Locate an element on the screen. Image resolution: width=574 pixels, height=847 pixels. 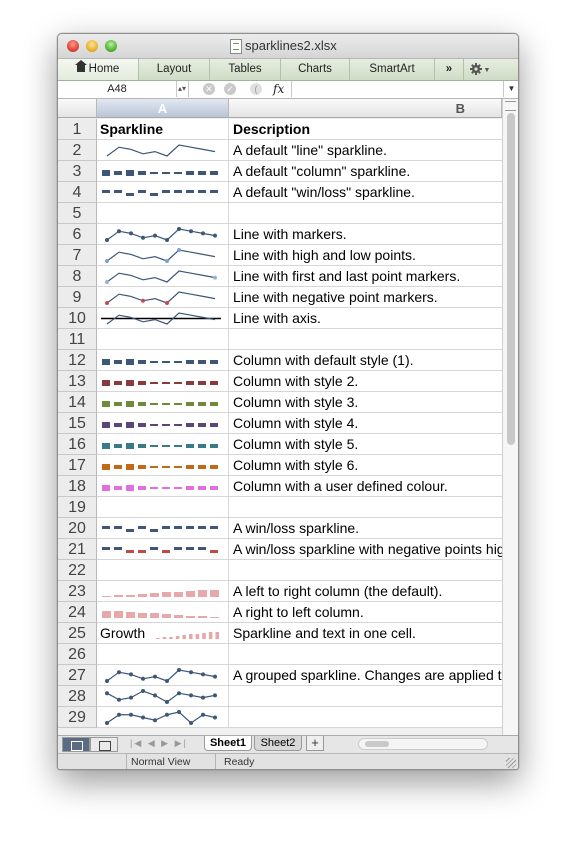
cell-b: A default "column" sparkline. is located at coordinates (365, 171).